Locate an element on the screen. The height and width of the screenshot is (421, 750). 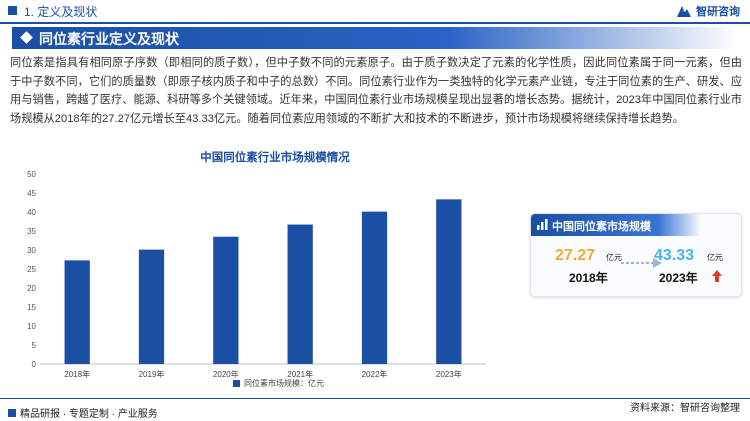
data-source-text: 资料来源：智研咨询整理 is located at coordinates (685, 408).